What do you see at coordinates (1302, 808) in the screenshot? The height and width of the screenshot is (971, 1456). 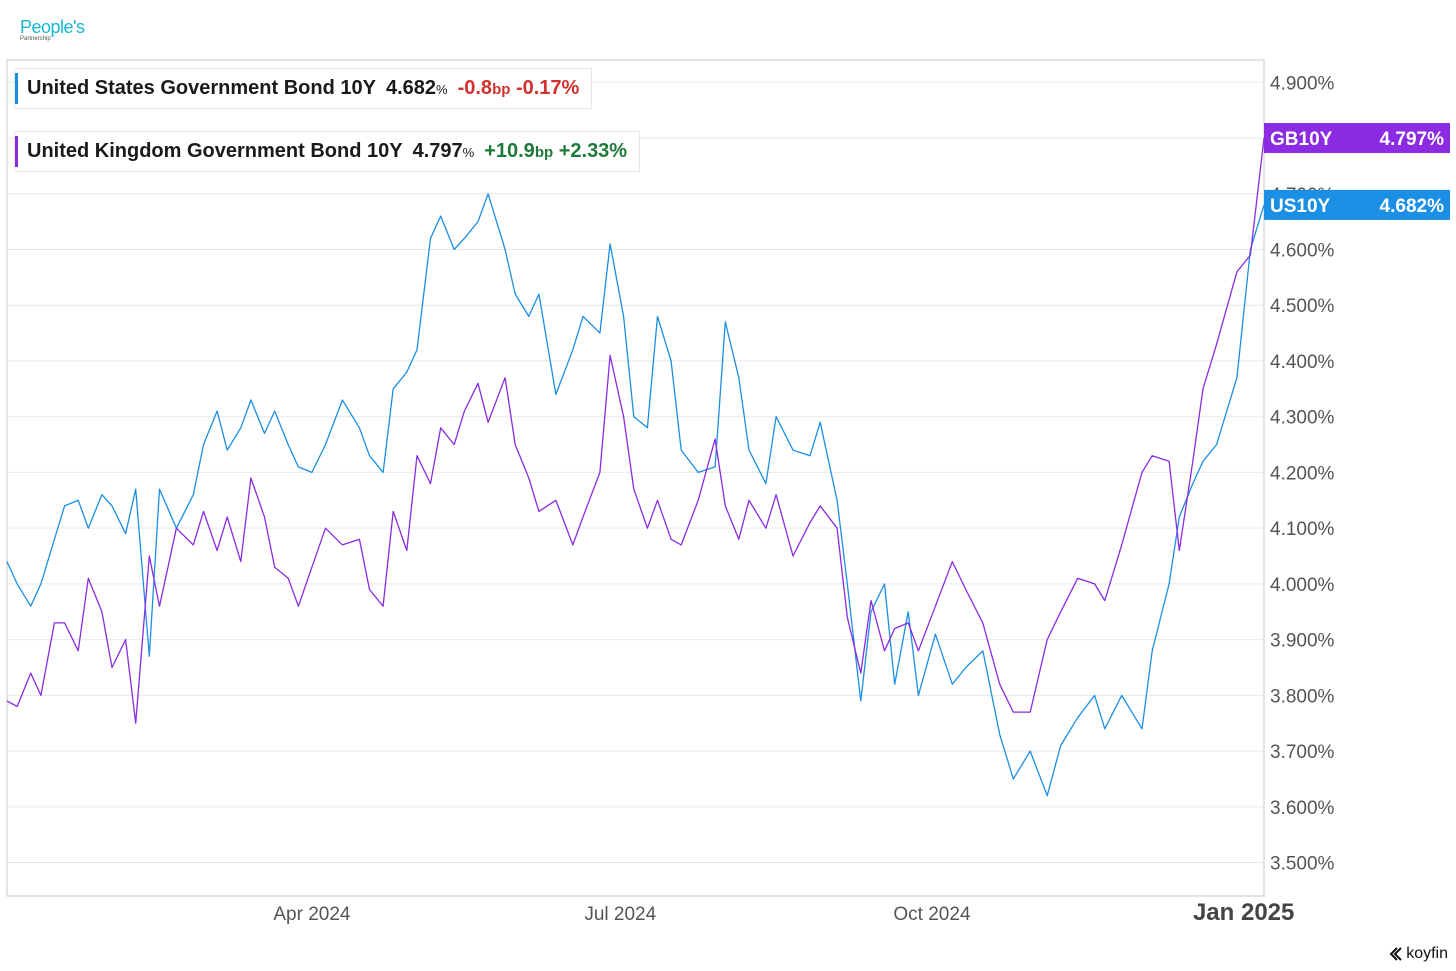 I see `y-tick-label: 3.600%` at bounding box center [1302, 808].